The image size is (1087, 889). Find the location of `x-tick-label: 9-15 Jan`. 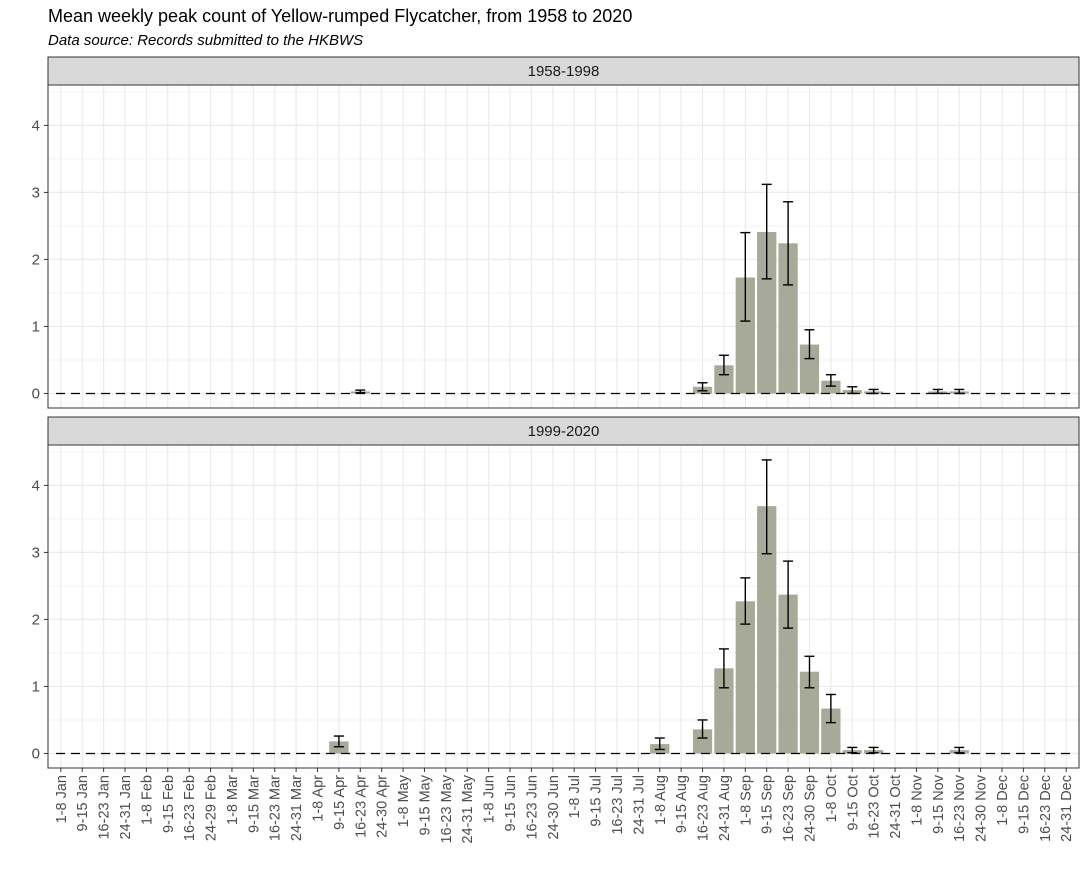

x-tick-label: 9-15 Jan is located at coordinates (83, 803).